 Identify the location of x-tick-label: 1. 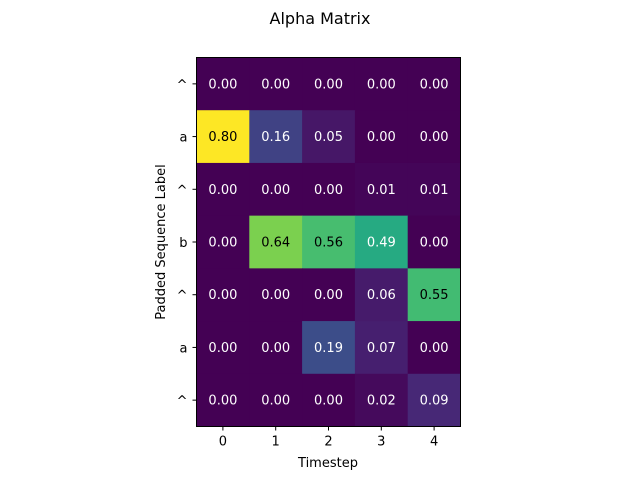
(276, 442).